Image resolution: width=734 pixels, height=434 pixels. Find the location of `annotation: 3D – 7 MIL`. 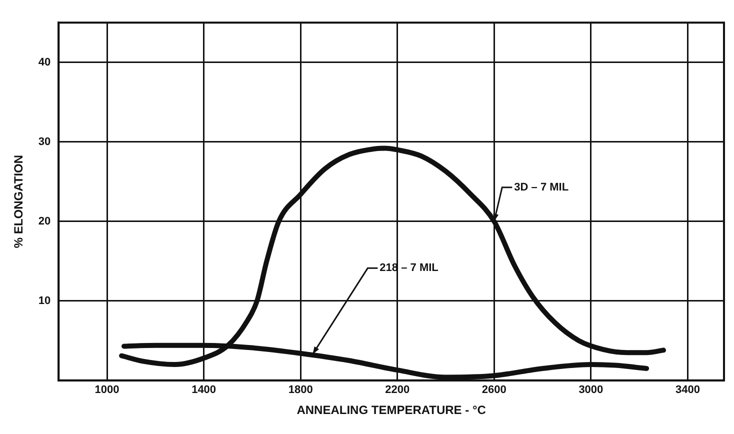

annotation: 3D – 7 MIL is located at coordinates (541, 187).